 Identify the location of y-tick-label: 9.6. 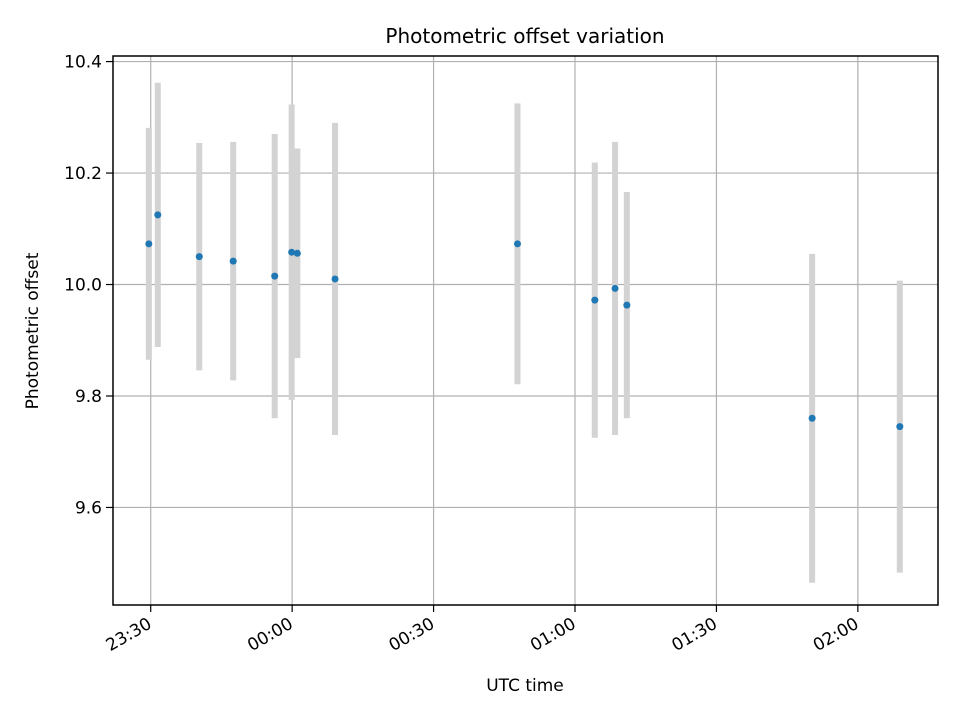
(88, 508).